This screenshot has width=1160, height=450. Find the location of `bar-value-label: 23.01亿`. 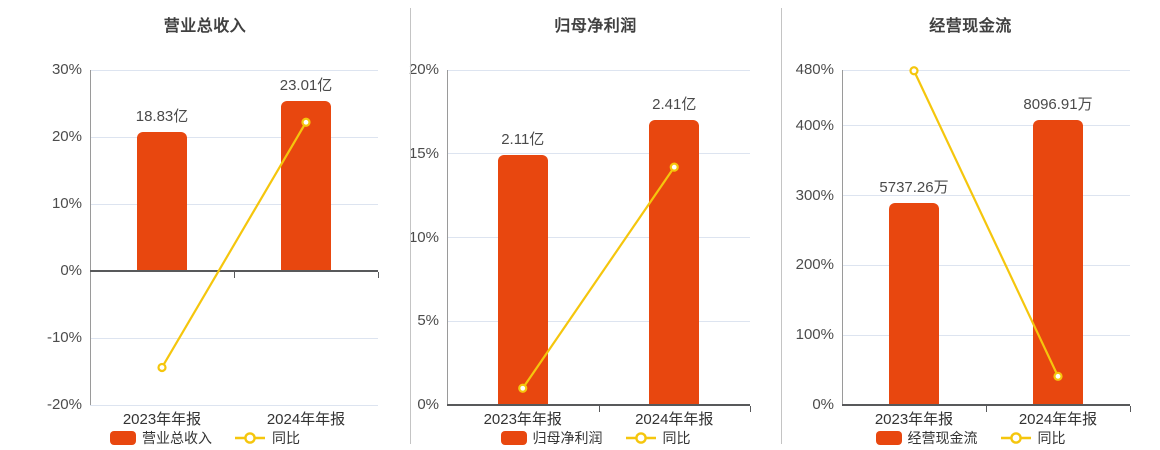

bar-value-label: 23.01亿 is located at coordinates (306, 86).